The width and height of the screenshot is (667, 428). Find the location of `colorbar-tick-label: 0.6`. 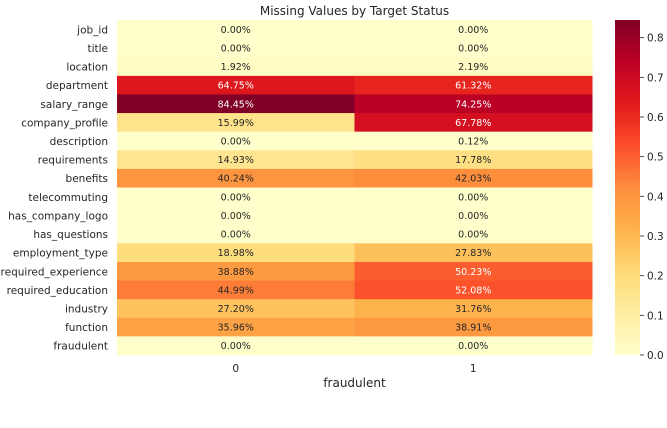

colorbar-tick-label: 0.6 is located at coordinates (655, 118).